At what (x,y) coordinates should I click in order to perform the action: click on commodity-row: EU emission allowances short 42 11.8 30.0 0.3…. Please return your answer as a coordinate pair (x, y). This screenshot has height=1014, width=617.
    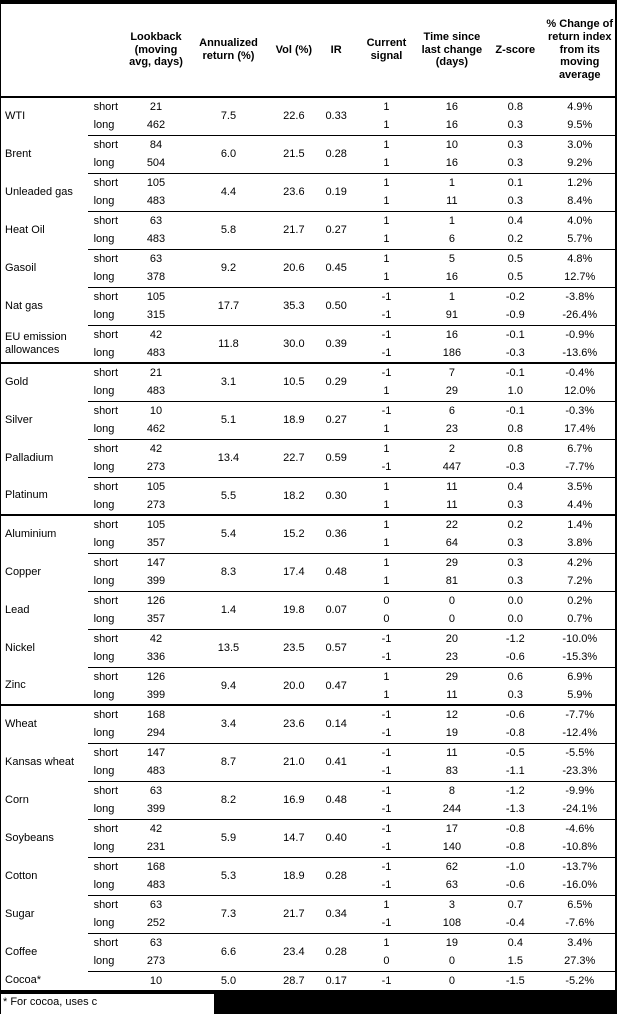
    Looking at the image, I should click on (308, 343).